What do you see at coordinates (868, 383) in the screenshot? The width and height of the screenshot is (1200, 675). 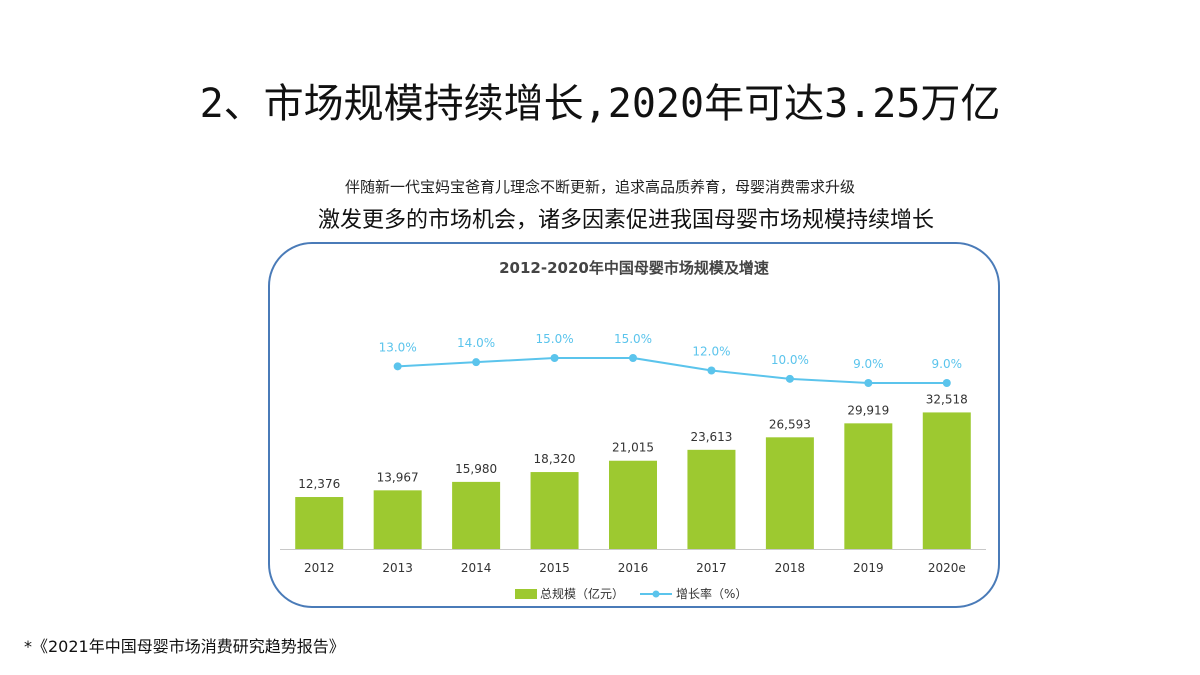 I see `growth-point-2019` at bounding box center [868, 383].